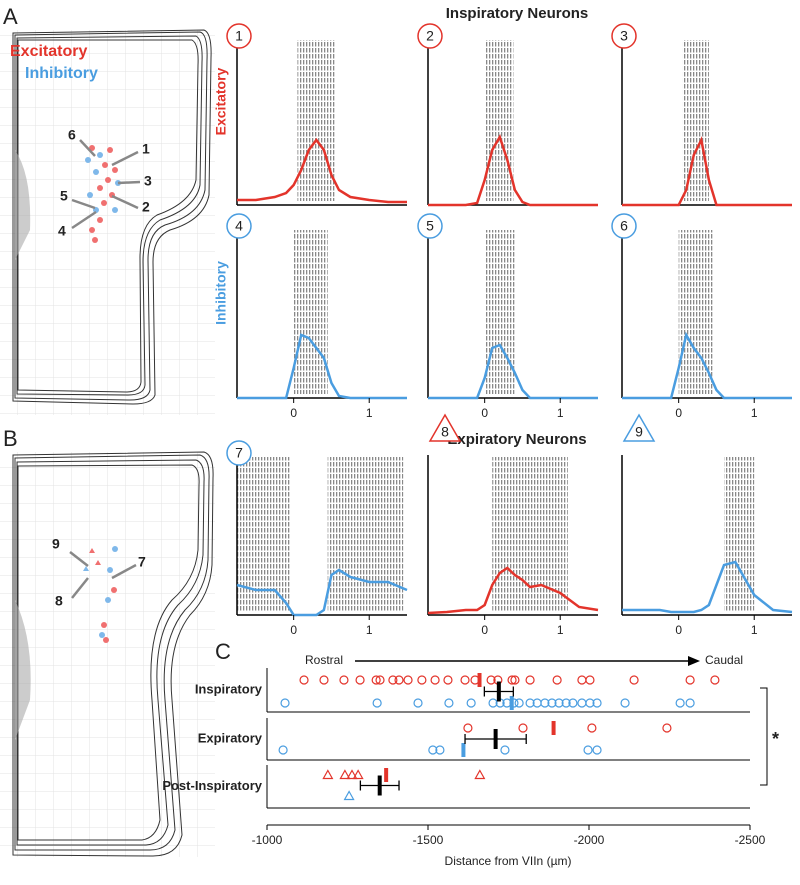 Image resolution: width=800 pixels, height=885 pixels. Describe the element at coordinates (589, 840) in the screenshot. I see `x-tick-label: -2000` at that location.